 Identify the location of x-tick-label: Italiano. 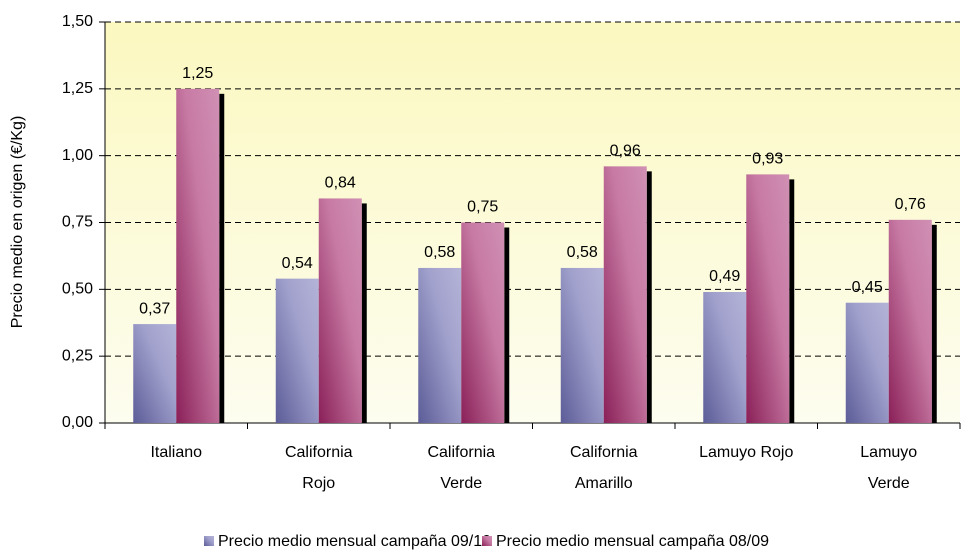
(176, 452).